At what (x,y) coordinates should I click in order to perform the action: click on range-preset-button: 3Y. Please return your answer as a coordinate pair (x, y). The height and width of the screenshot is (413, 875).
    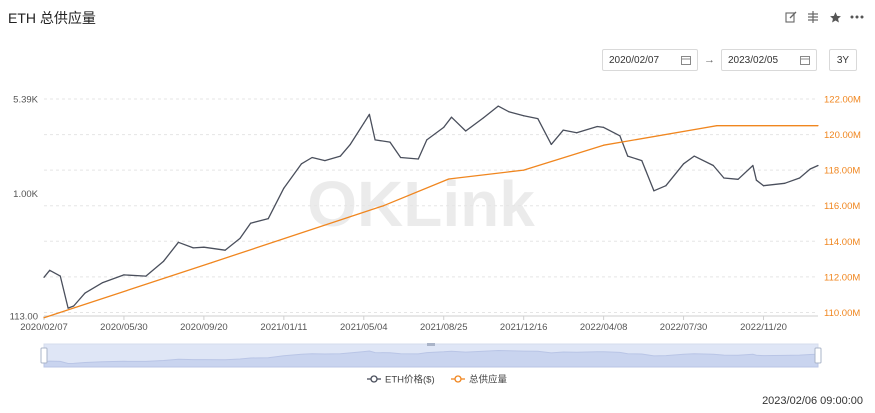
    Looking at the image, I should click on (843, 60).